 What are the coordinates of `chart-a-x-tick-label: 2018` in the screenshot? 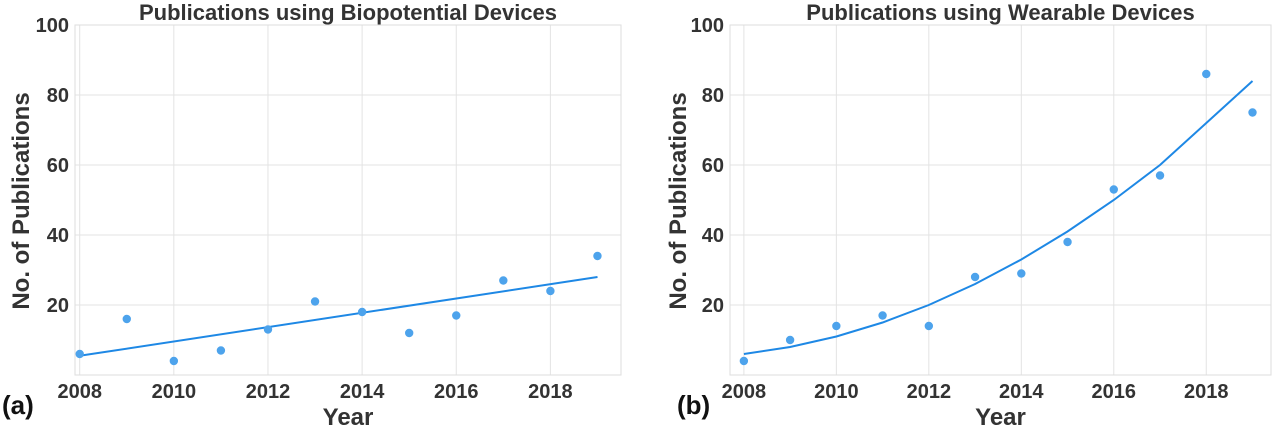 It's located at (550, 392).